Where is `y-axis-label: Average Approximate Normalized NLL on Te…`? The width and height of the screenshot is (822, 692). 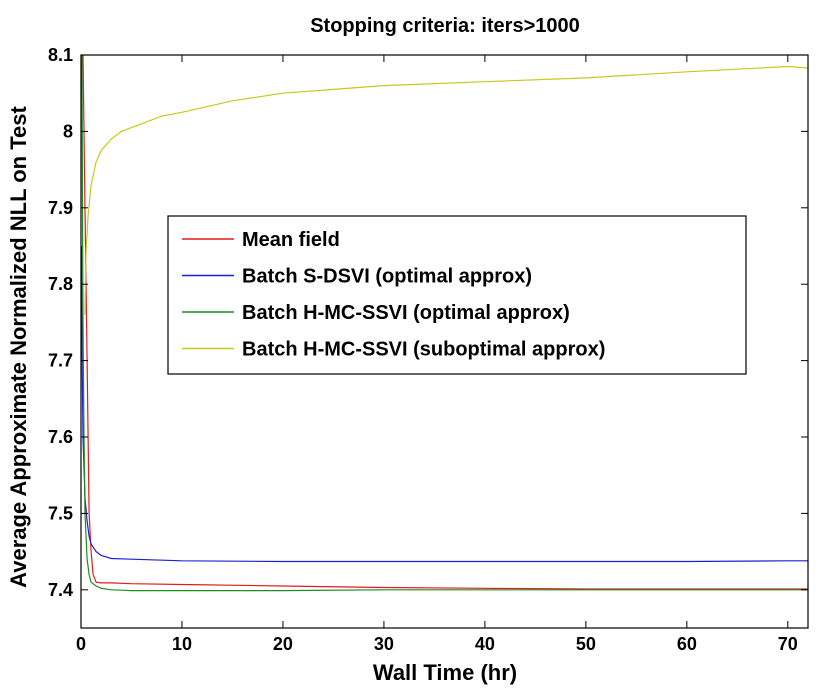 y-axis-label: Average Approximate Normalized NLL on Te… is located at coordinates (18, 347).